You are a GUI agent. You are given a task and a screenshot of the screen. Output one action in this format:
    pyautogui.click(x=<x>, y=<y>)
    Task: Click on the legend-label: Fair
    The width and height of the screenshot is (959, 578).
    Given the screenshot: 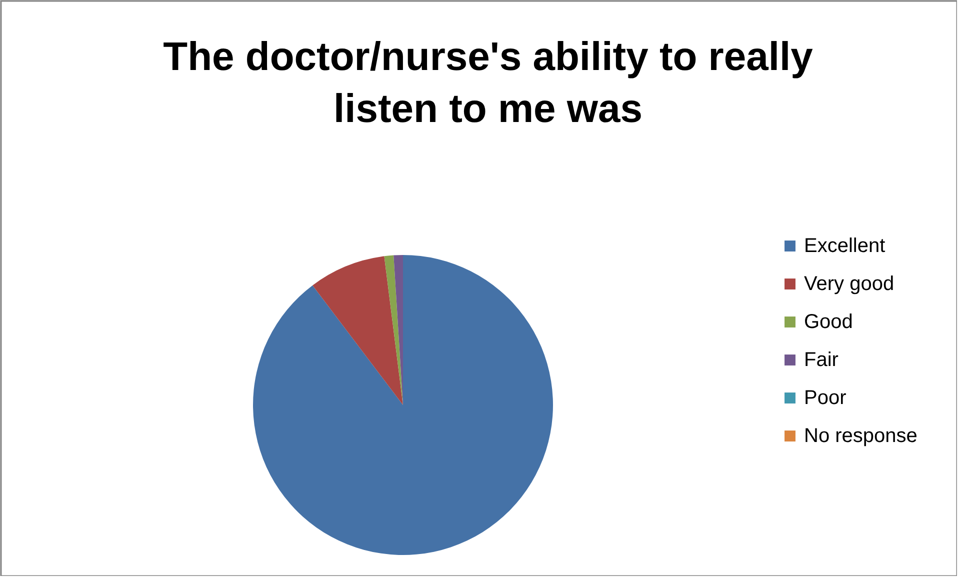 What is the action you would take?
    pyautogui.click(x=821, y=360)
    